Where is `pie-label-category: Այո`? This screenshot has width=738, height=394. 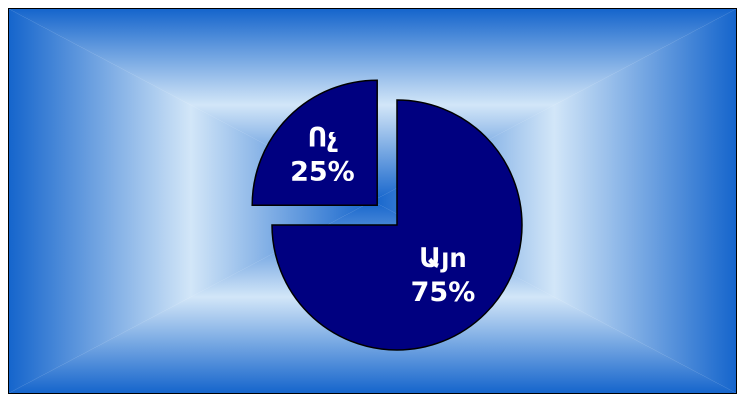
pie-label-category: Այո is located at coordinates (443, 258).